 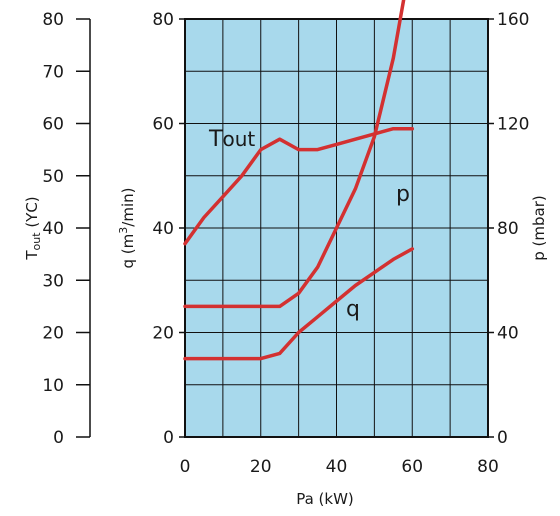 I want to click on x-axis-title: Pa (kW), so click(x=325, y=499).